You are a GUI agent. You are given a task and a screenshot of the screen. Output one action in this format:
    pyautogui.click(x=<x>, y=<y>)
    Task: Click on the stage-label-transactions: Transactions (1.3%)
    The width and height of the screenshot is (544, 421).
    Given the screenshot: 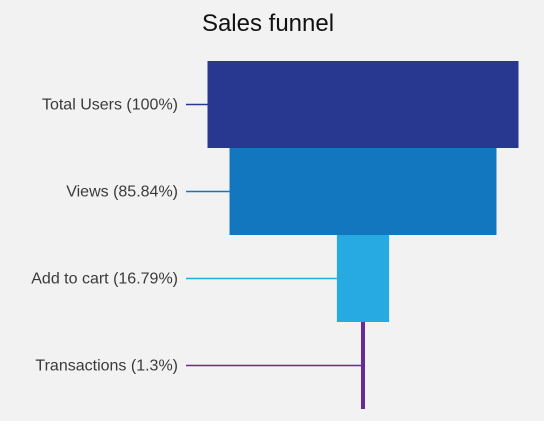 What is the action you would take?
    pyautogui.click(x=106, y=366)
    